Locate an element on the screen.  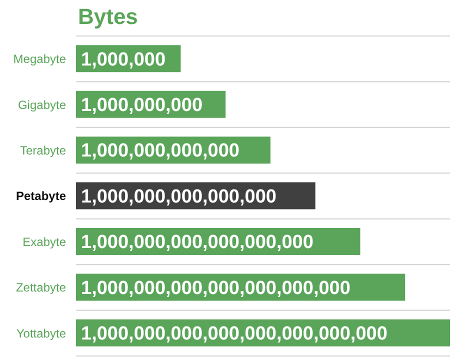
y-tick-label: Yottabyte is located at coordinates (41, 333).